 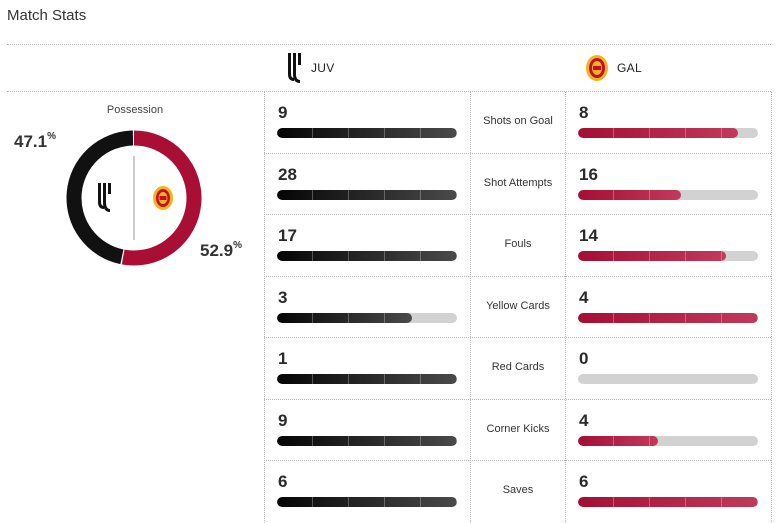 What do you see at coordinates (389, 91) in the screenshot?
I see `header-divider` at bounding box center [389, 91].